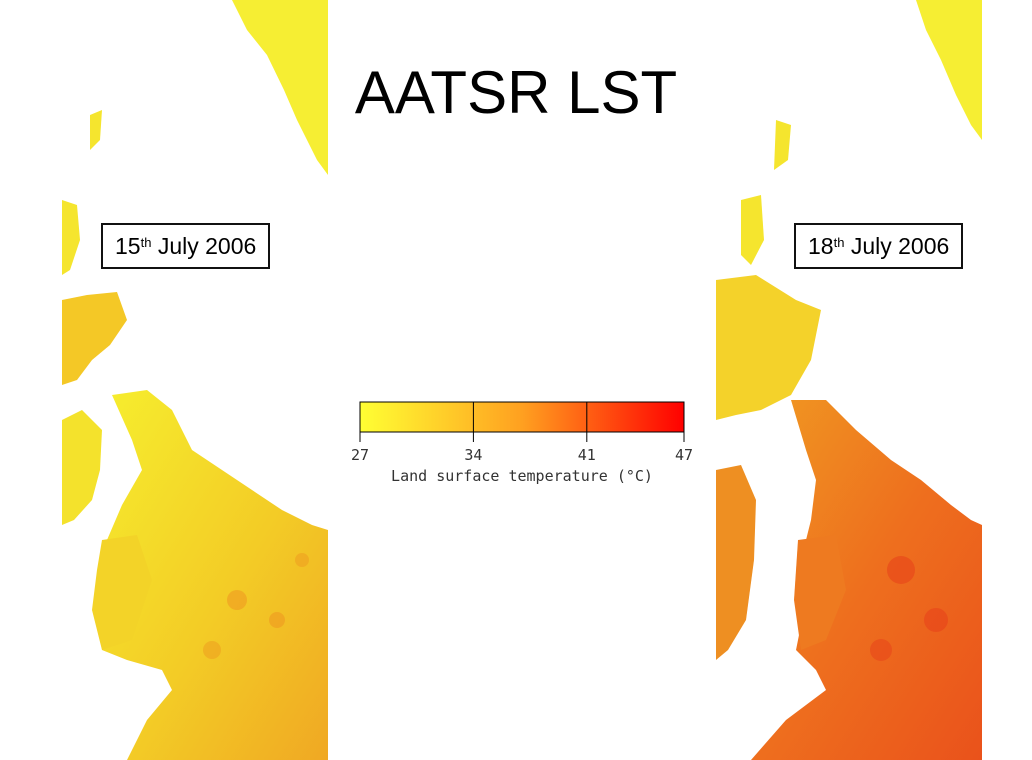 The image size is (1032, 760). I want to click on colorbar-tick-label: 41, so click(587, 455).